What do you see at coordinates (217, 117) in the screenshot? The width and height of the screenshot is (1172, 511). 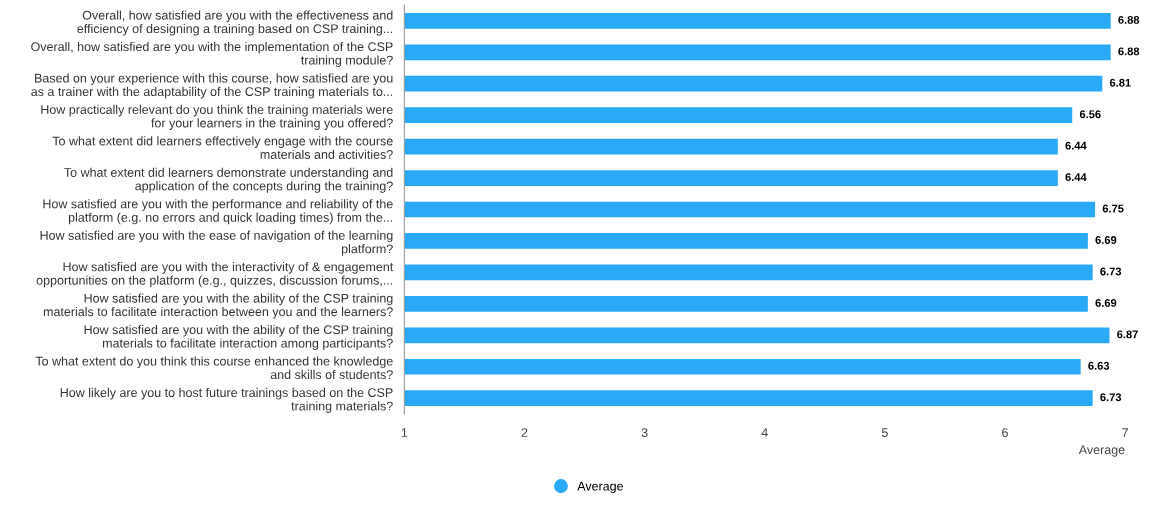 I see `y-tick-label: How practically relevant do you think the training materials were for your learners in the training you offered?` at bounding box center [217, 117].